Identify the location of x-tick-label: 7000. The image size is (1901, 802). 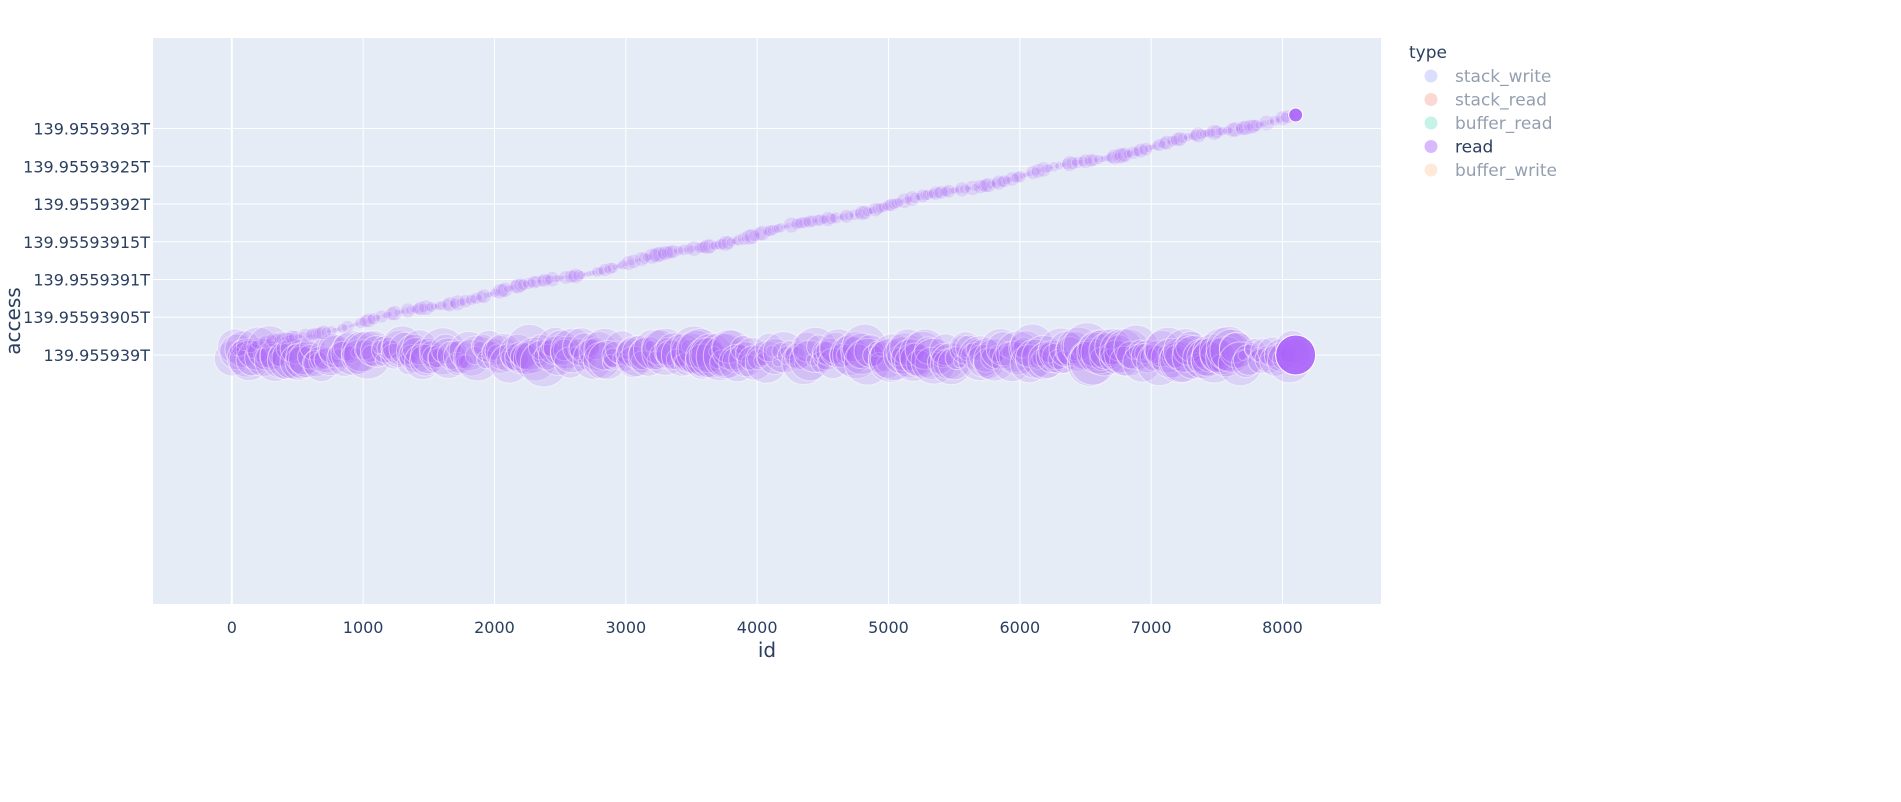
(1151, 627).